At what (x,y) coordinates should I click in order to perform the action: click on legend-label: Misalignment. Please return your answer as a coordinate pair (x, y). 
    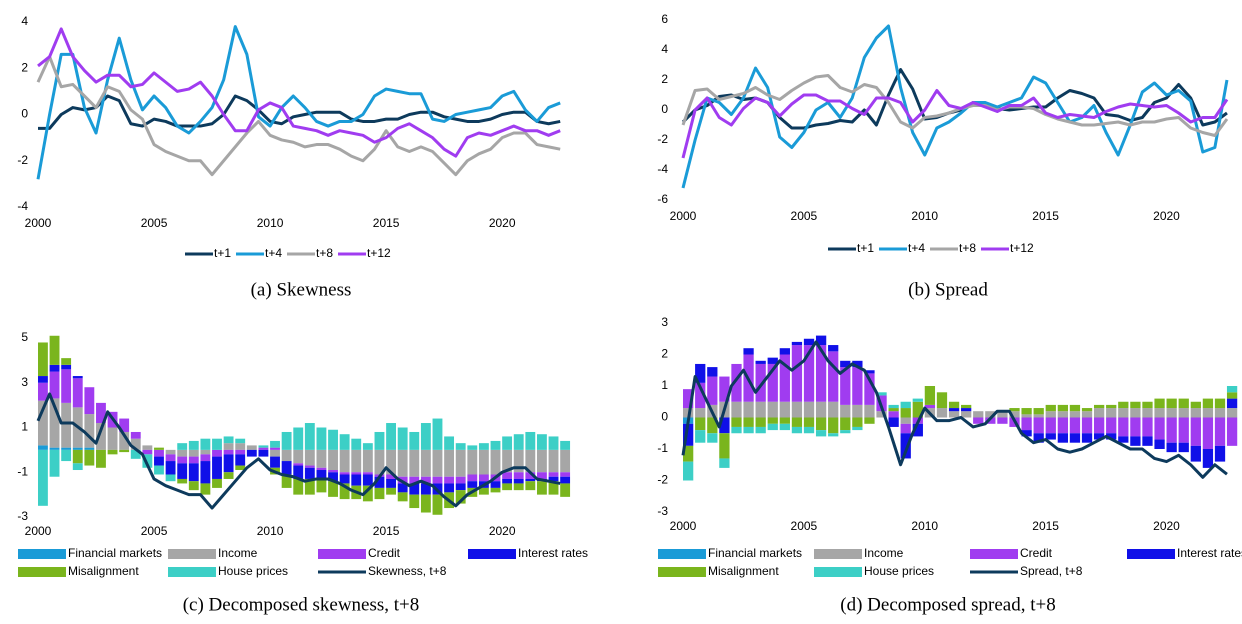
    Looking at the image, I should click on (743, 571).